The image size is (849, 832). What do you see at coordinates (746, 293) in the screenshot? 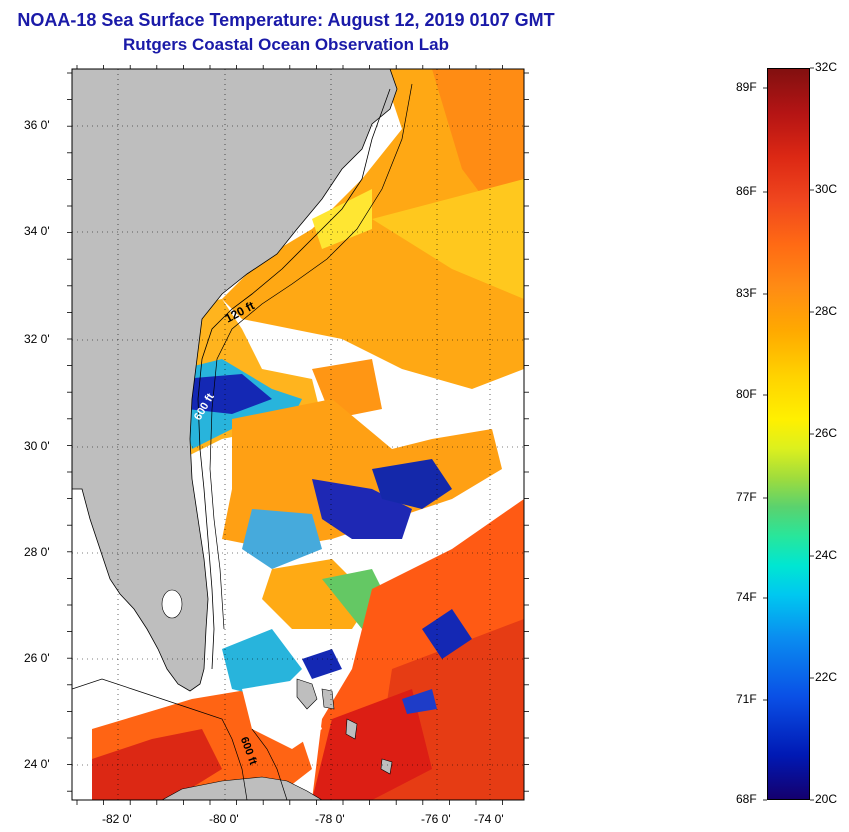
I see `colorbar-fahrenheit-label: 83F` at bounding box center [746, 293].